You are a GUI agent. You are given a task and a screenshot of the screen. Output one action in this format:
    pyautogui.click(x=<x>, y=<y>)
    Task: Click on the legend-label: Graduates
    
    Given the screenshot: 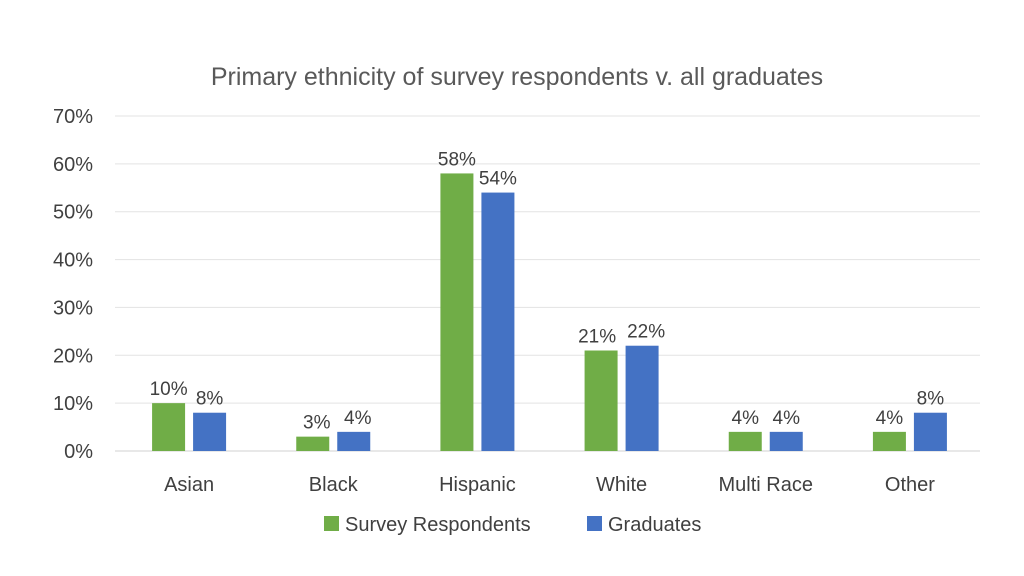 What is the action you would take?
    pyautogui.click(x=654, y=525)
    